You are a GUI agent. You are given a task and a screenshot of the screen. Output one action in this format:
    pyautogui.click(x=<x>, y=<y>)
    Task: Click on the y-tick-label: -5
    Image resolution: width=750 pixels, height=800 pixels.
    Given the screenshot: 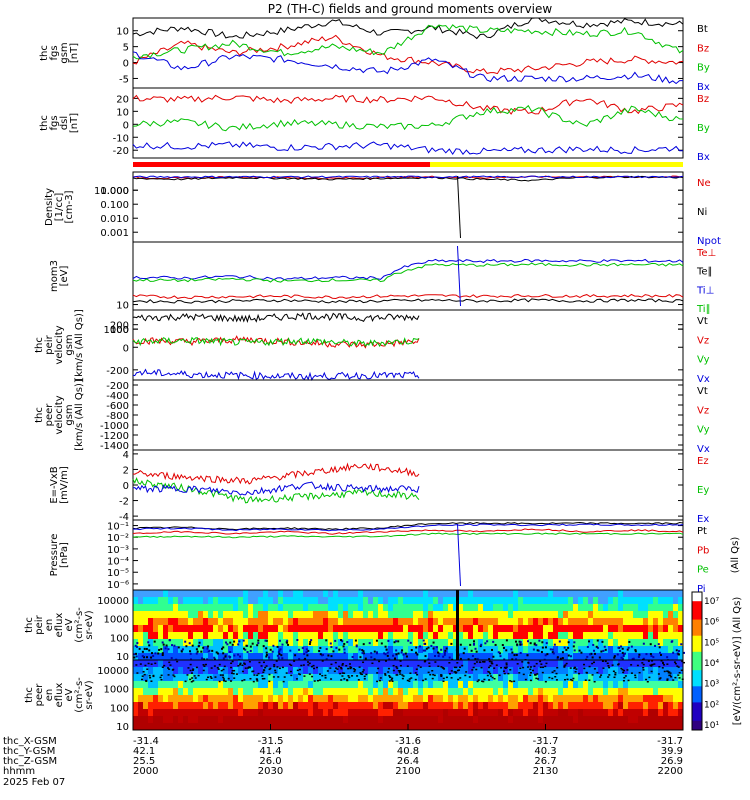 What is the action you would take?
    pyautogui.click(x=124, y=79)
    